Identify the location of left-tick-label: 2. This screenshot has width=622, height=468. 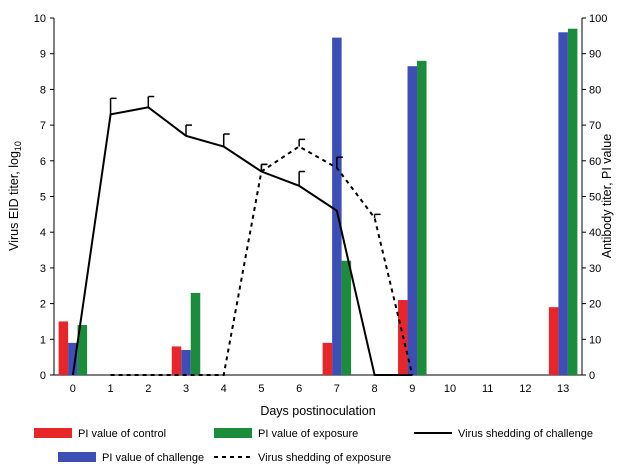
(43, 305).